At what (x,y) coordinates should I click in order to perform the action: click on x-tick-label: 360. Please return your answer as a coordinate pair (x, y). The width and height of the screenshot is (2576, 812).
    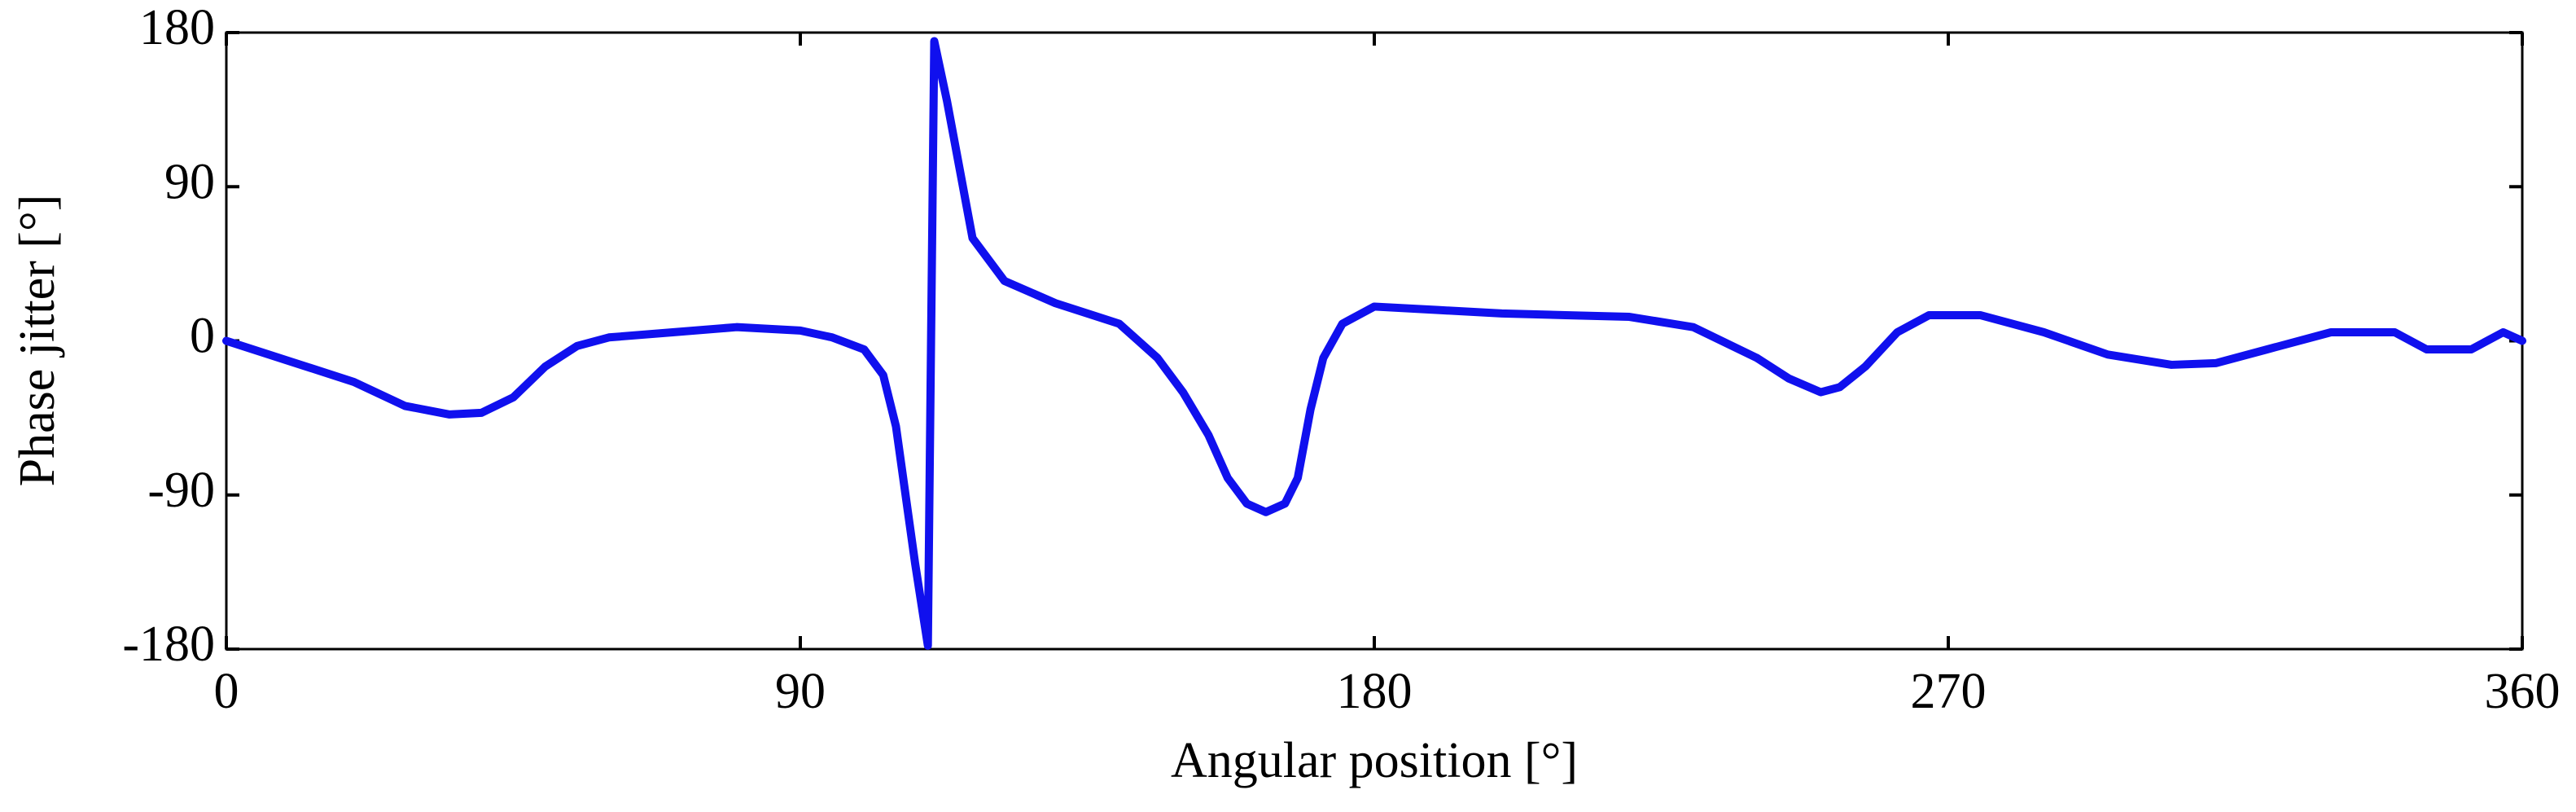
    Looking at the image, I should click on (2523, 691).